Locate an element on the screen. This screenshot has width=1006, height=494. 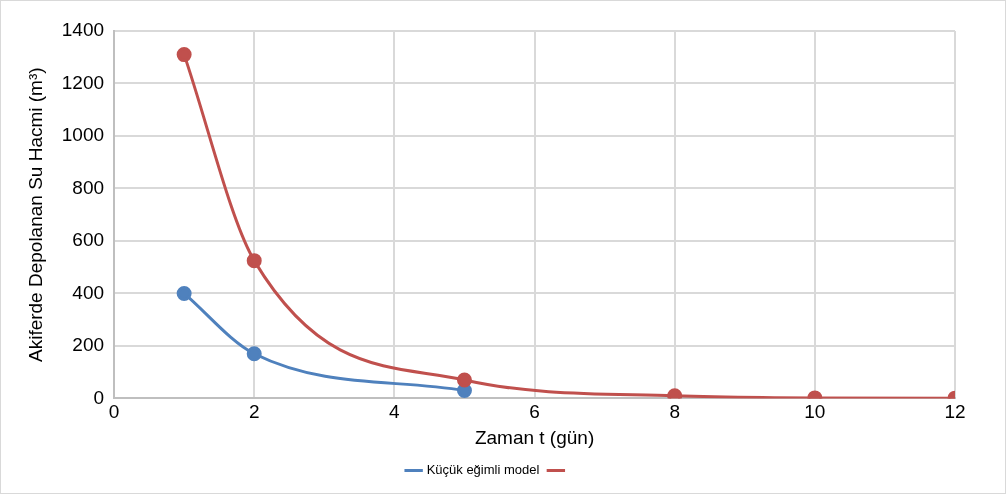
y-tick-label: 1400 is located at coordinates (83, 30).